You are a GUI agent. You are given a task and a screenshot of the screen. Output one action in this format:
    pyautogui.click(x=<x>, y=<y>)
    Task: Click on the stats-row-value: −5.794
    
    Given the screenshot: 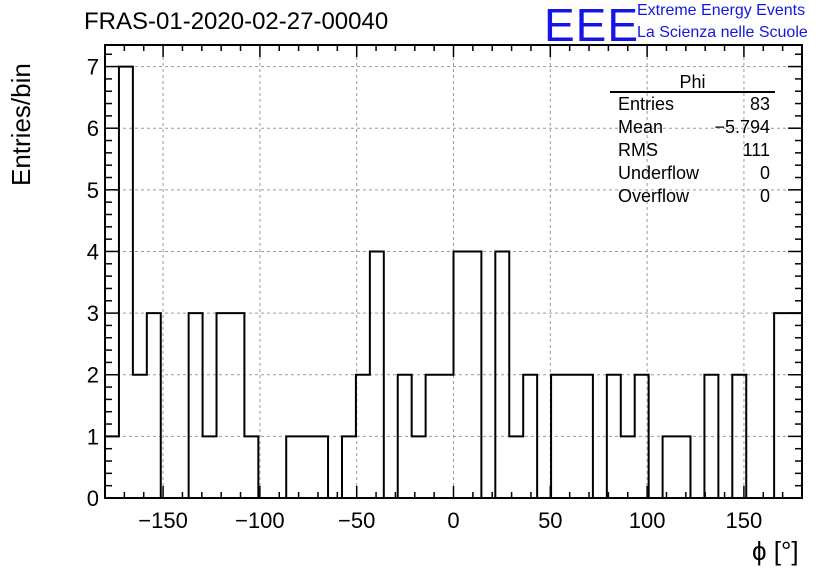 What is the action you would take?
    pyautogui.click(x=742, y=127)
    